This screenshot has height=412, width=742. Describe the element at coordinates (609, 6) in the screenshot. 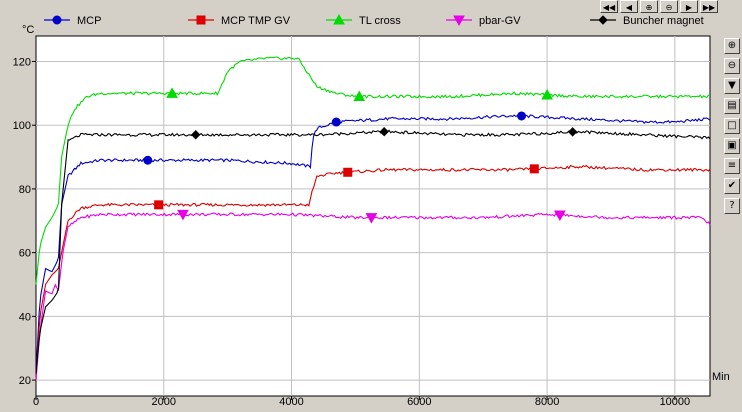

I see `first-page-icon: ◀◀` at that location.